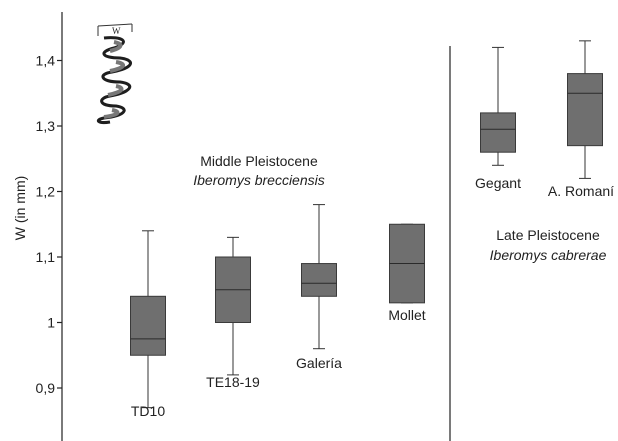 The height and width of the screenshot is (441, 618). I want to click on group-species-late: Iberomys cabrerae, so click(548, 255).